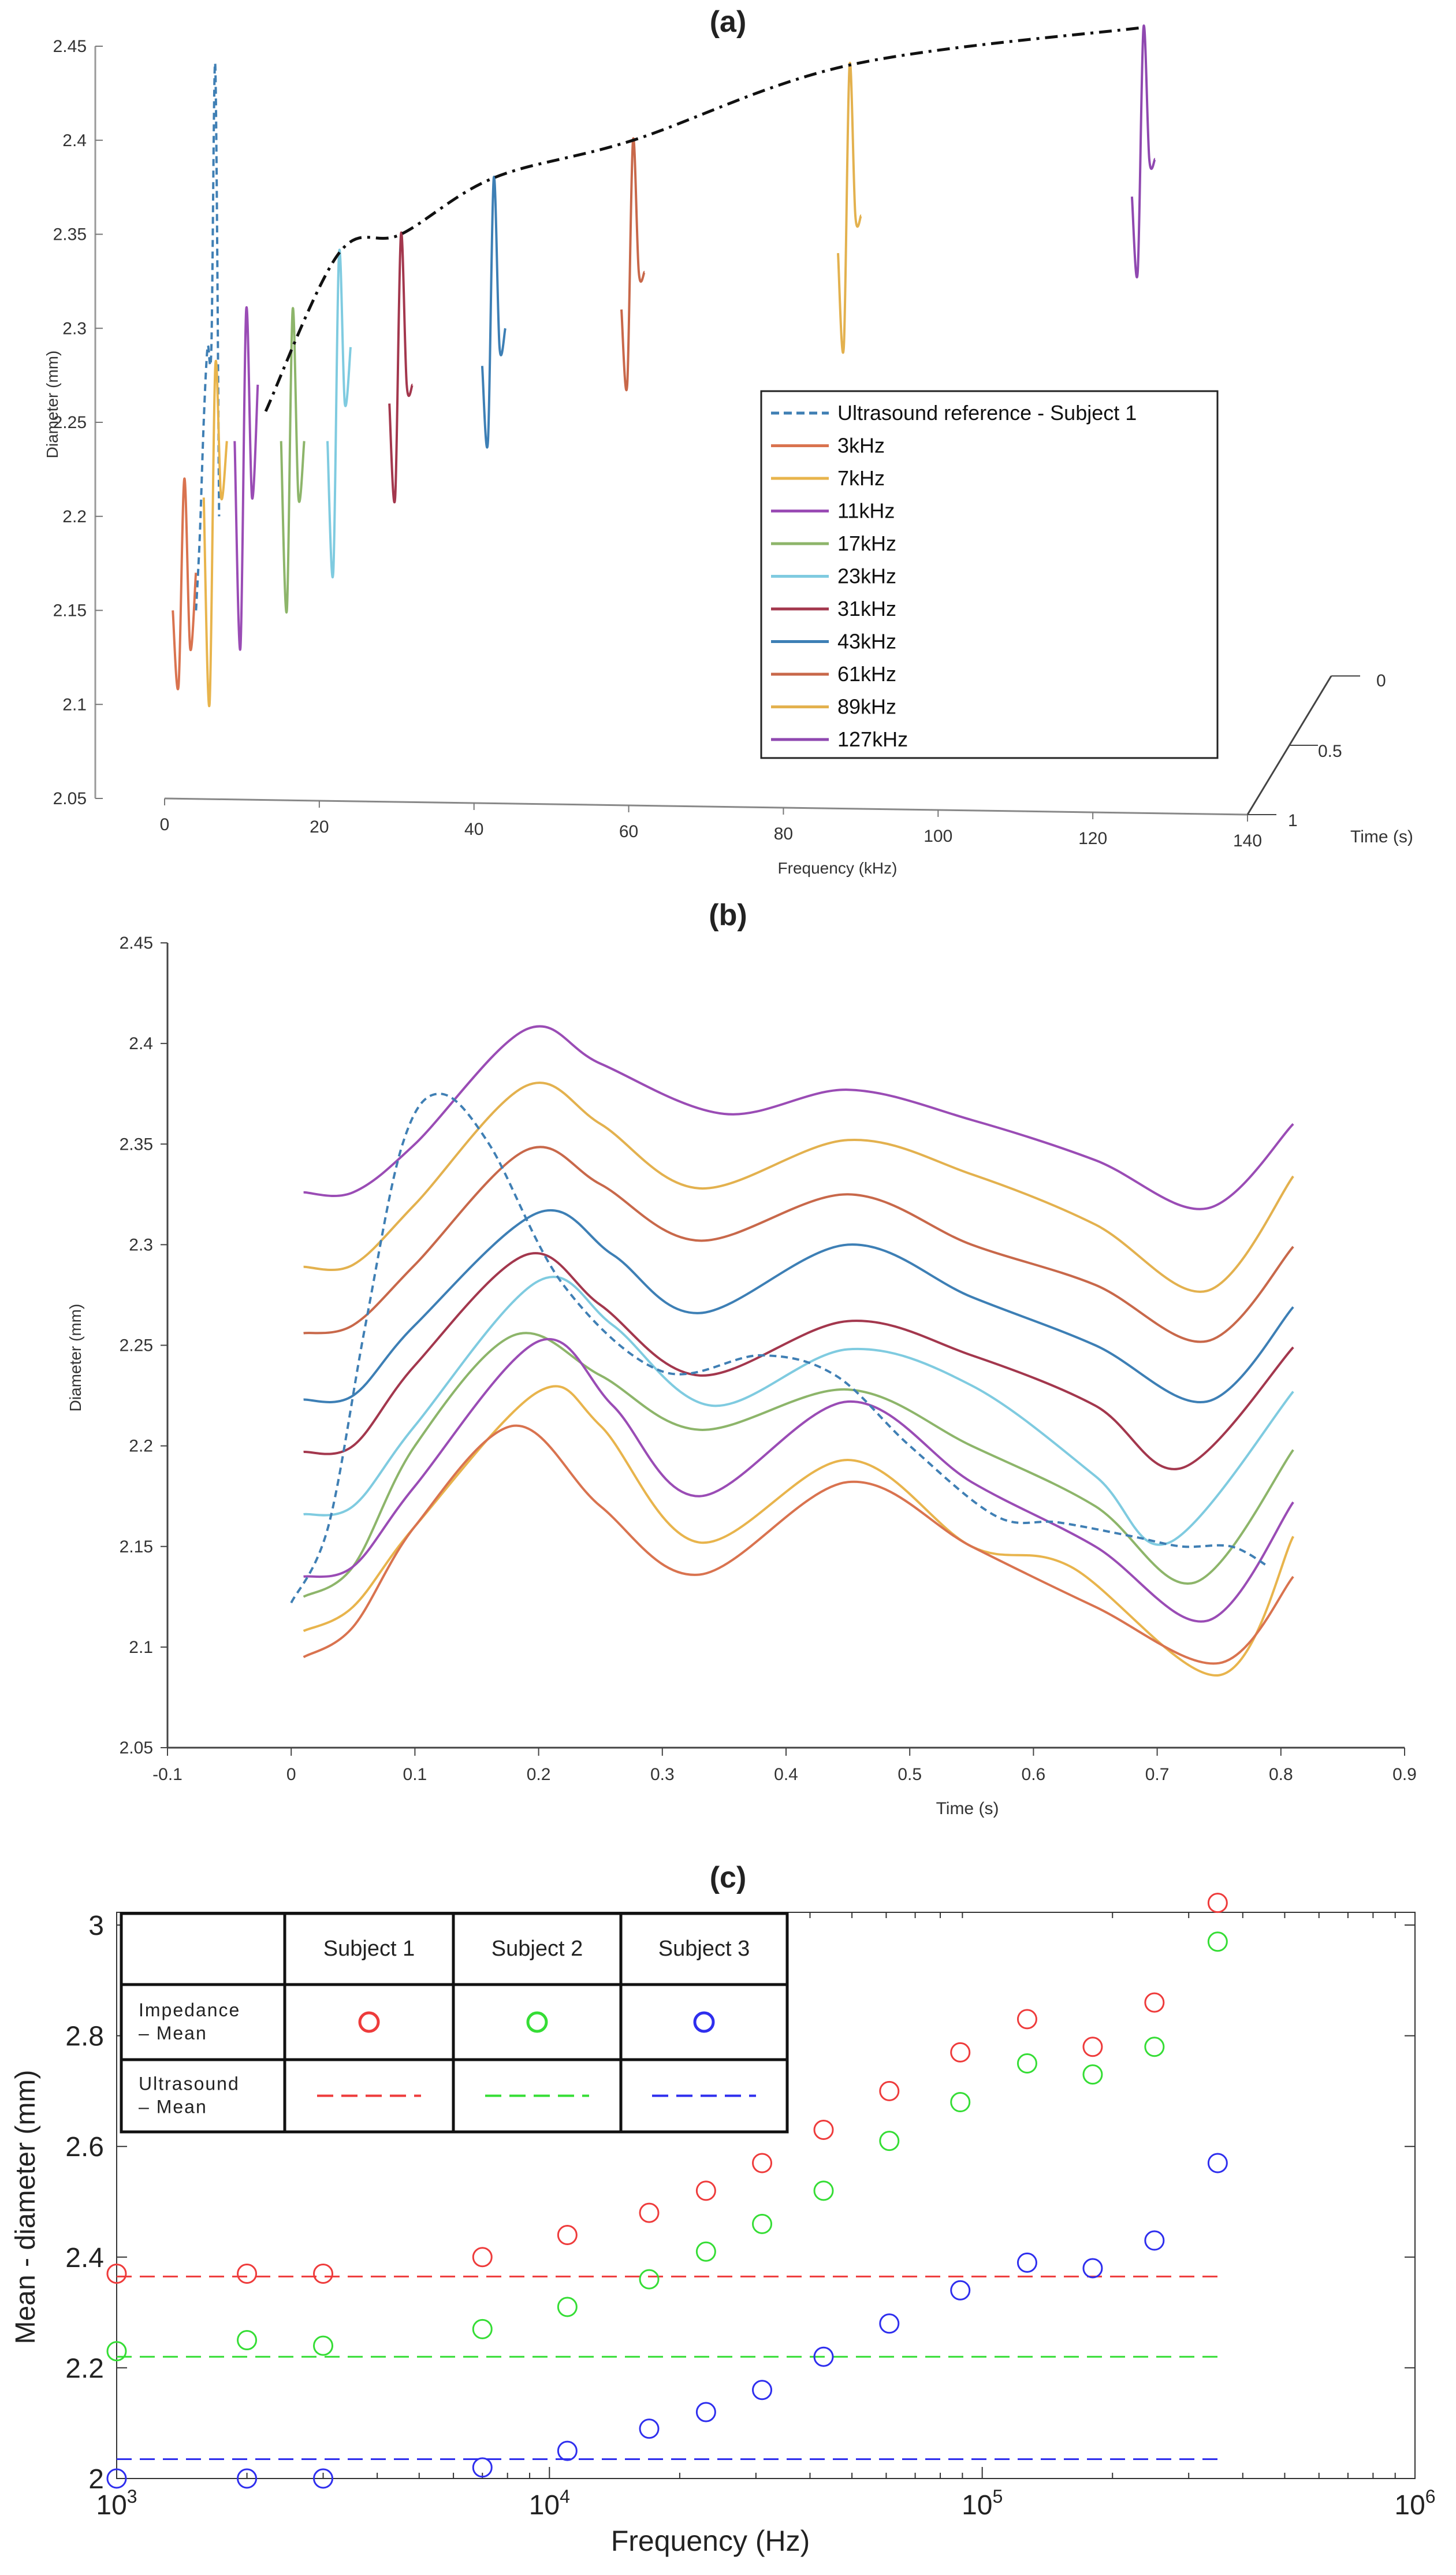 Image resolution: width=1456 pixels, height=2575 pixels. I want to click on x-tick-label: 0.8, so click(1281, 1774).